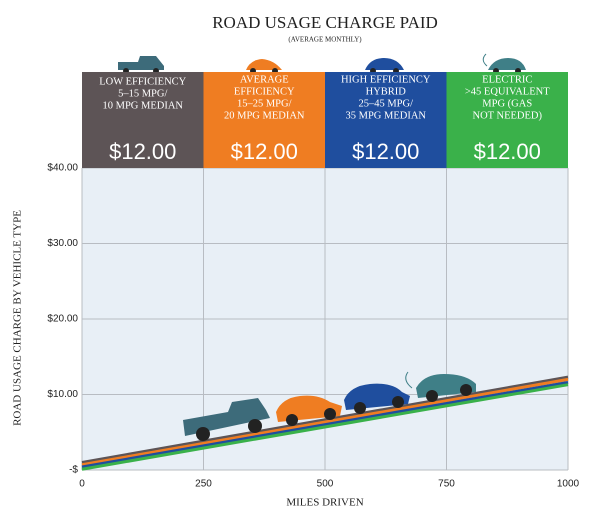 This screenshot has height=513, width=592. I want to click on y-tick-label: $30.00, so click(62, 243).